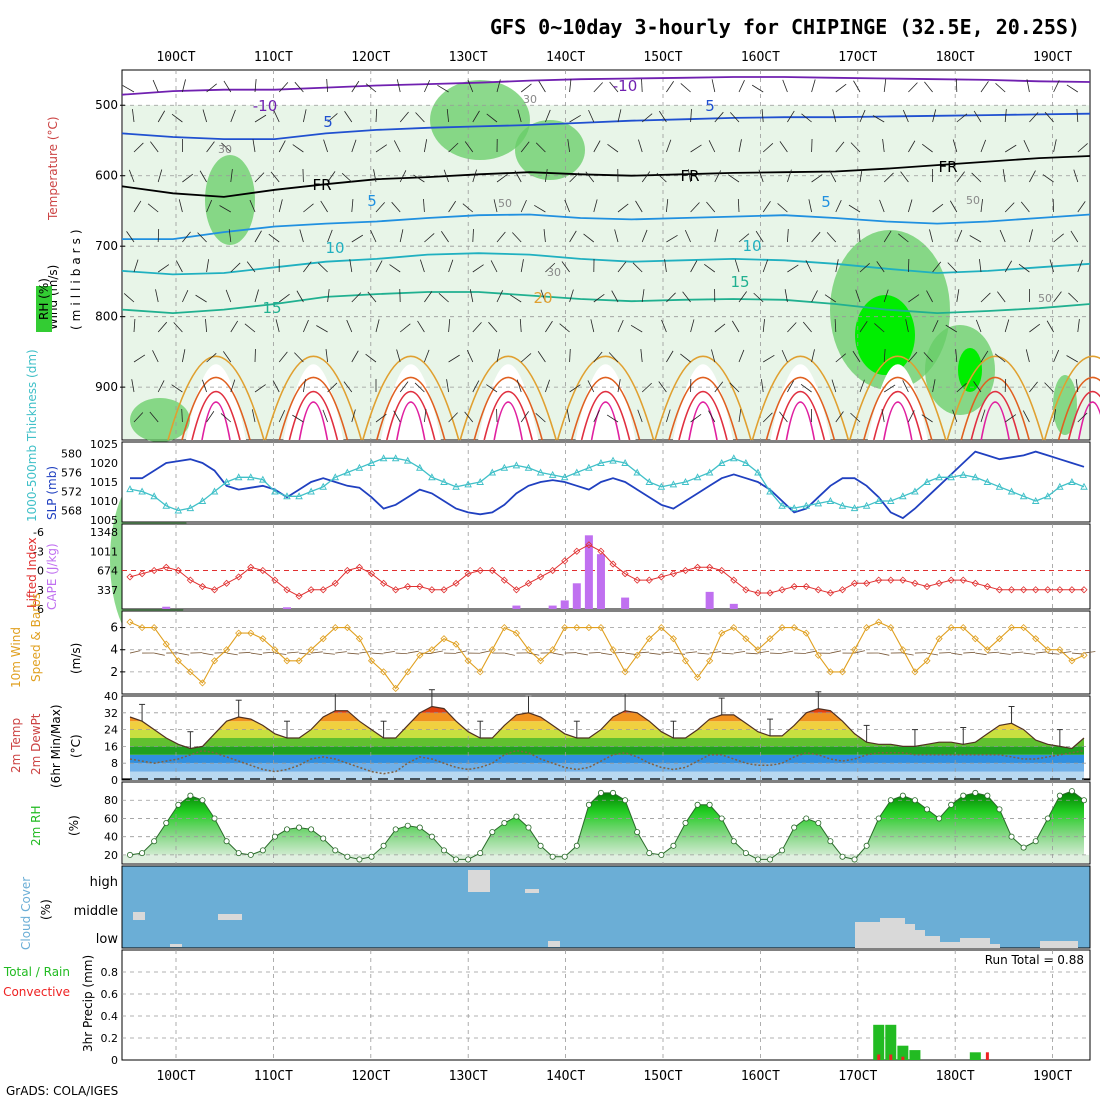 Image resolution: width=1100 pixels, height=1100 pixels. I want to click on cape-bar, so click(733, 606).